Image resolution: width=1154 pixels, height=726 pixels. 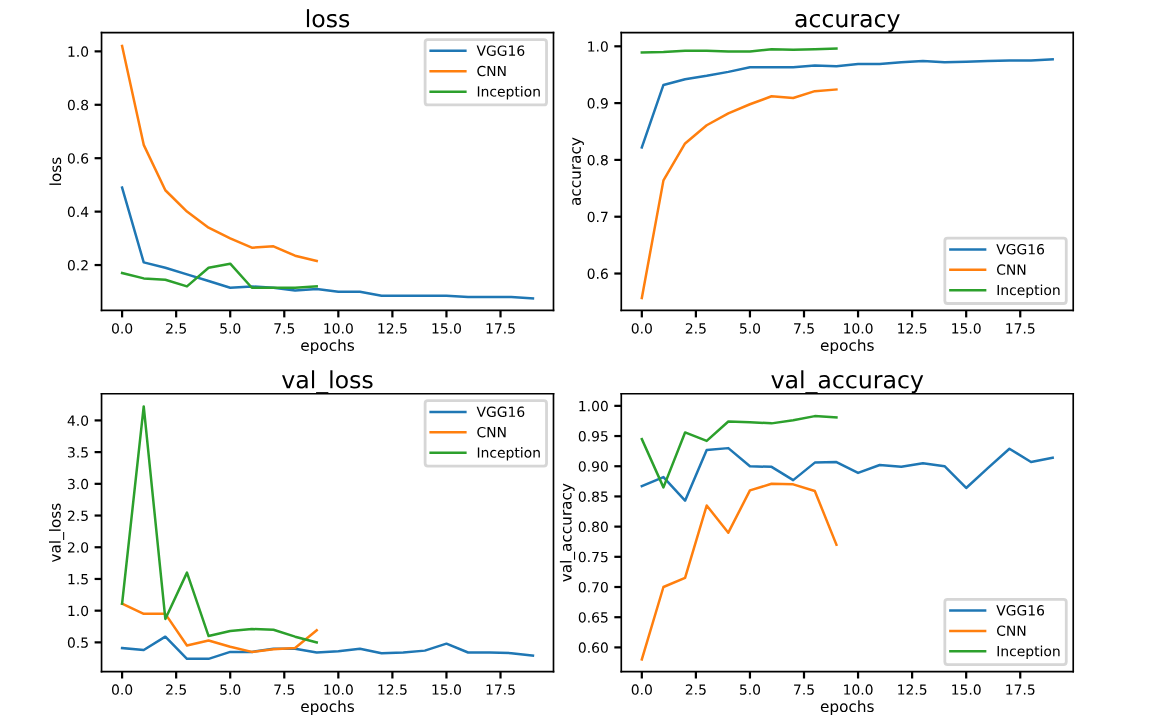 I want to click on chart-title: val_loss, so click(x=327, y=382).